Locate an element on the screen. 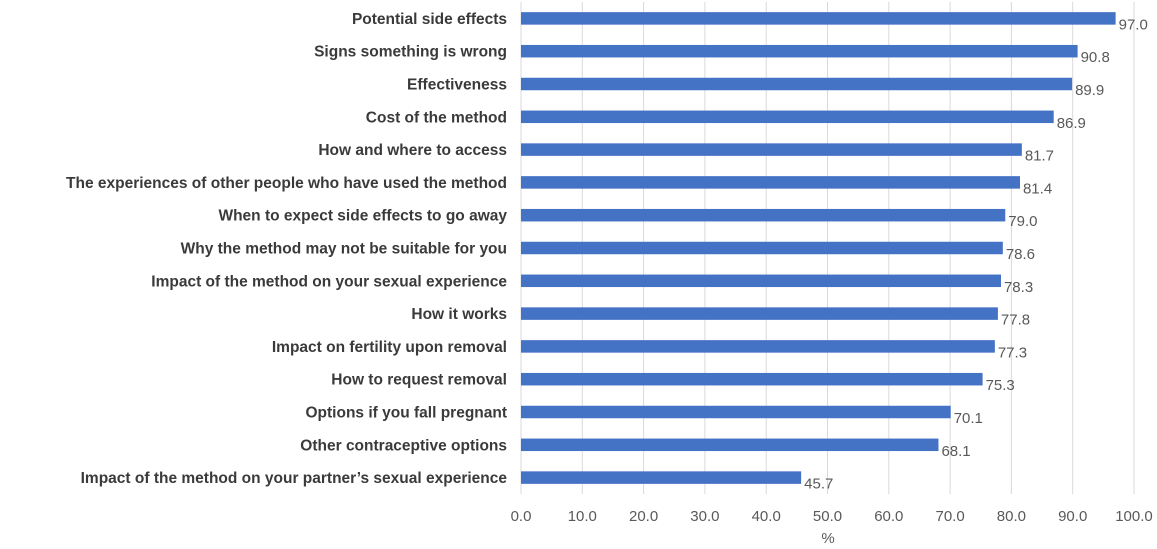 The image size is (1157, 549). x-tick-label: 70.0 is located at coordinates (949, 516).